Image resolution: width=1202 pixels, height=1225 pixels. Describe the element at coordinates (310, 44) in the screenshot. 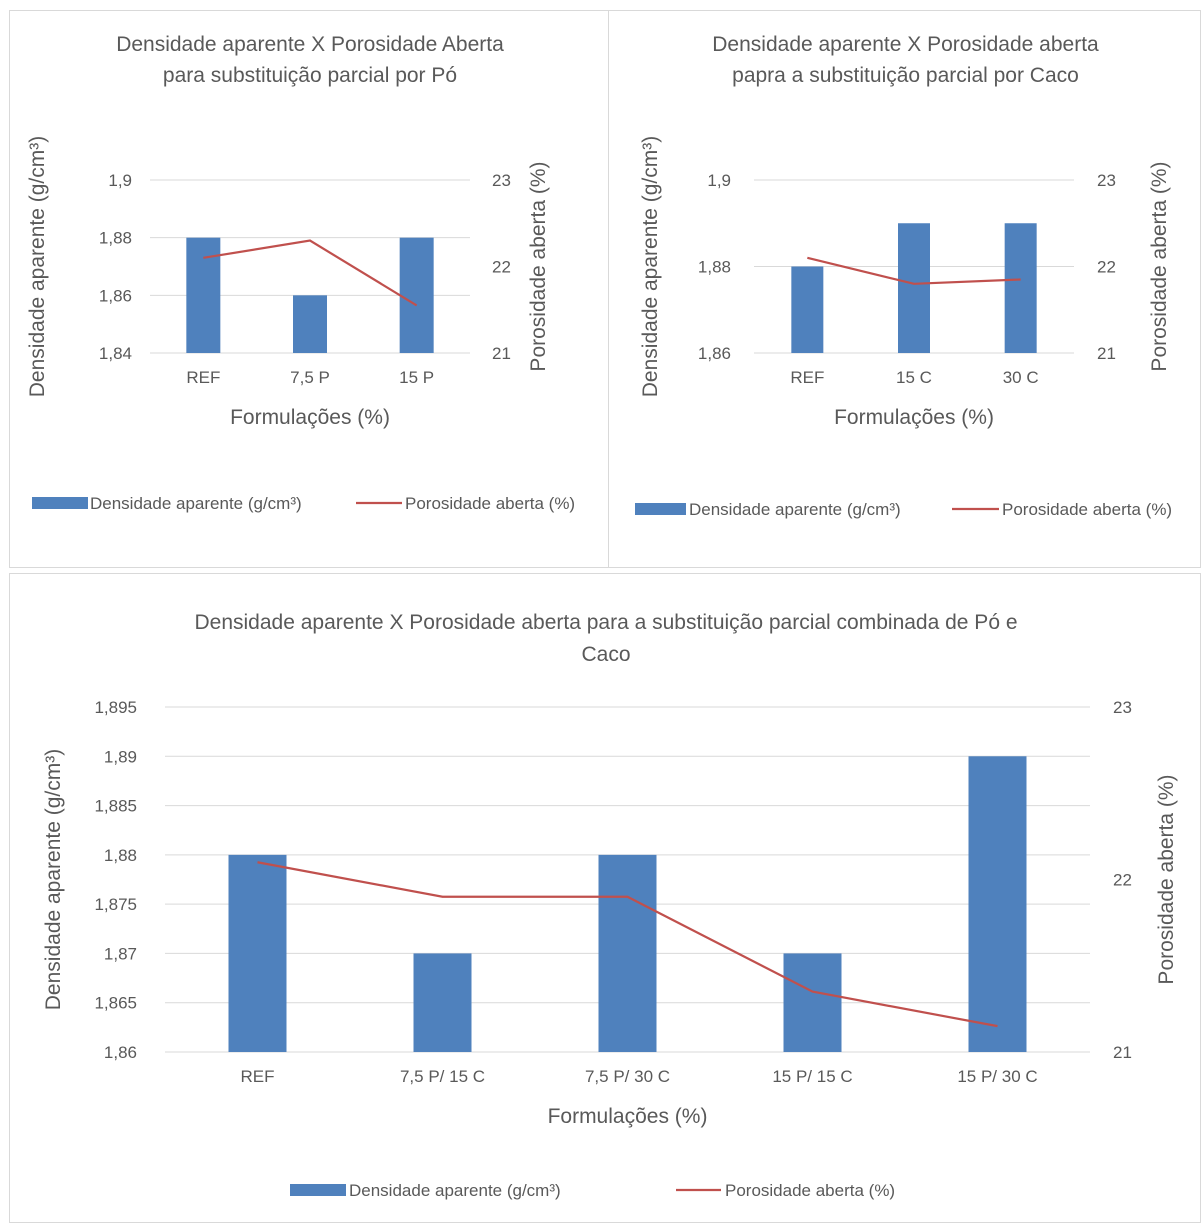

I see `chart-title-line: Densidade aparente X Porosidade Aberta` at that location.